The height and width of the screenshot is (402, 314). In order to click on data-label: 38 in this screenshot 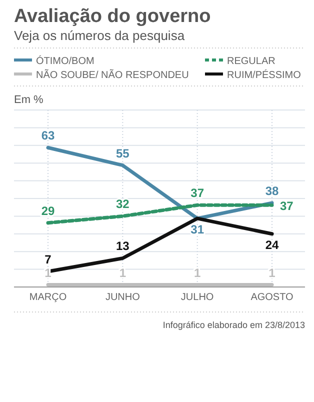, I will do `click(272, 191)`.